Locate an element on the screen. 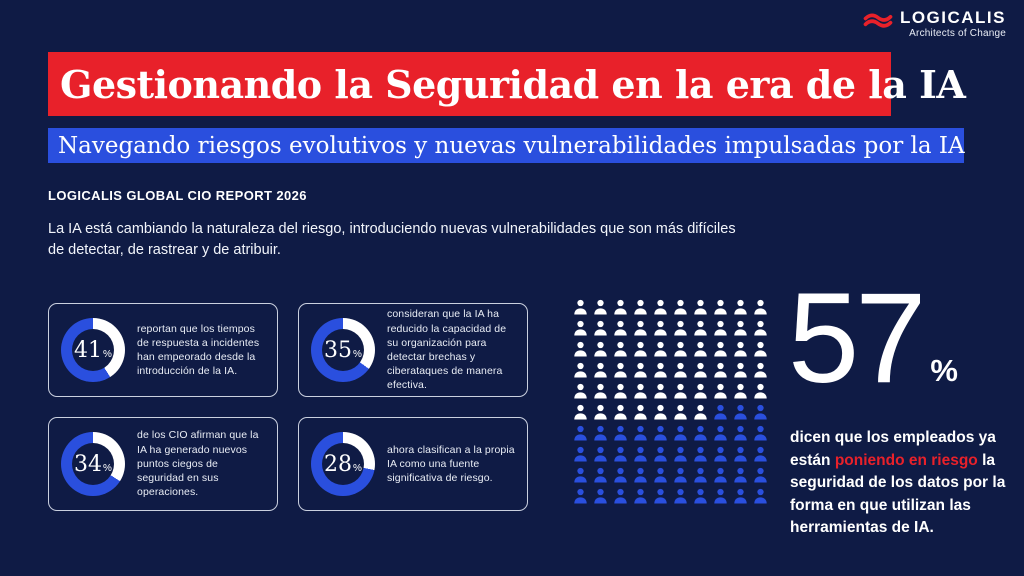 The width and height of the screenshot is (1024, 576). donut-chart-28: 28 % is located at coordinates (343, 464).